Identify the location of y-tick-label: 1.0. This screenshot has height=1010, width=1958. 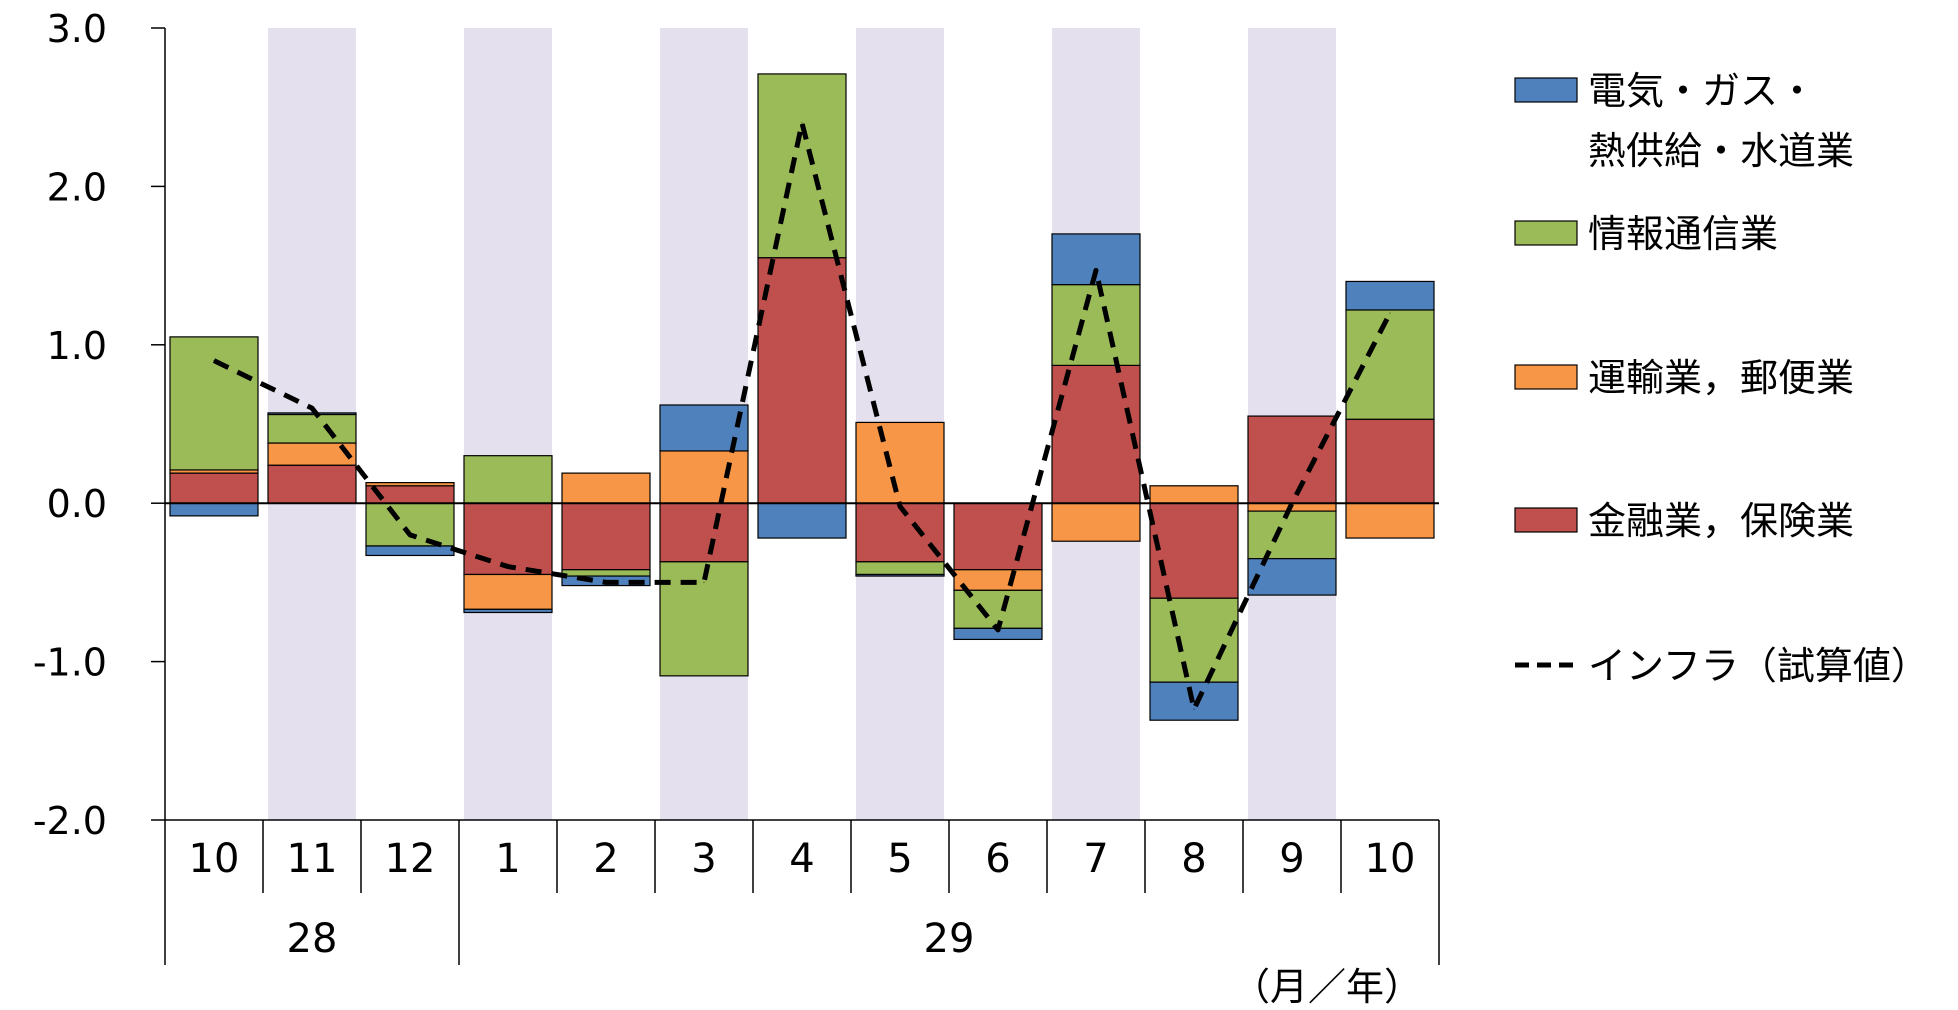
(77, 346).